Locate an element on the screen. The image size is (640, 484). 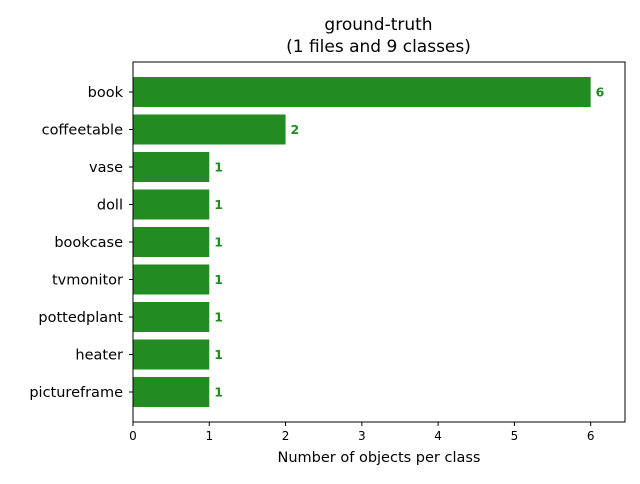
bar-heater is located at coordinates (171, 354).